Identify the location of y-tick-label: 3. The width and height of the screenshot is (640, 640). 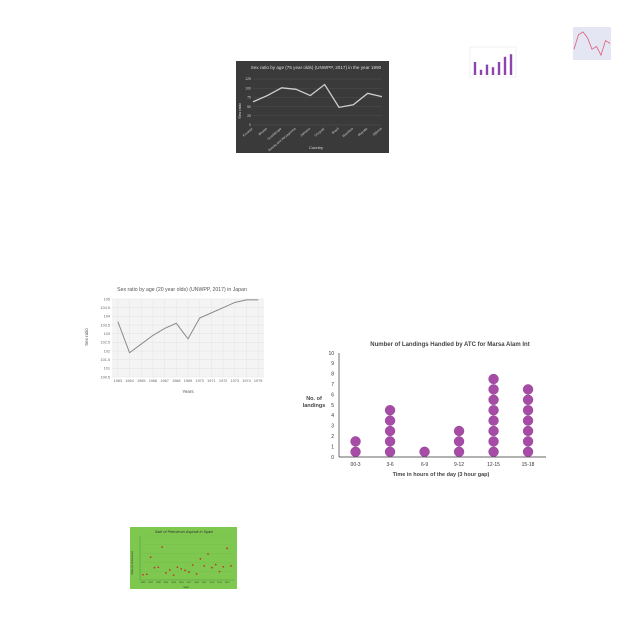
(332, 427).